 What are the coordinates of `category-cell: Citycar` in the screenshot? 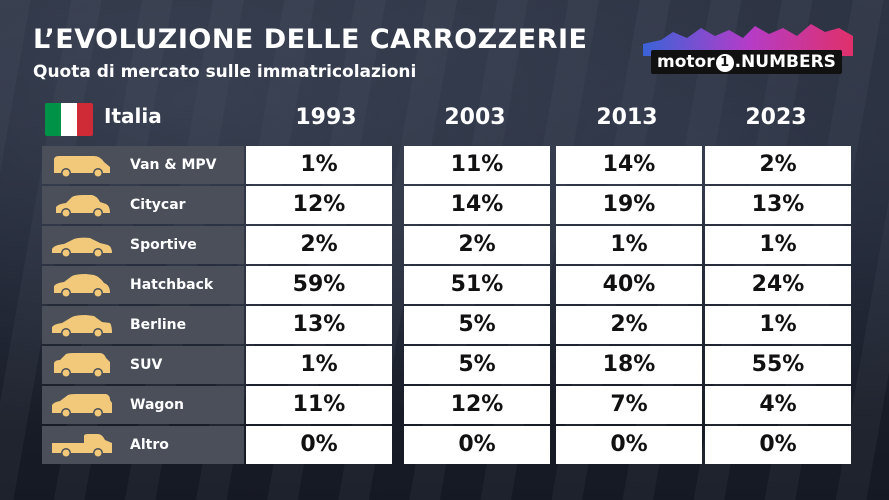 It's located at (143, 205).